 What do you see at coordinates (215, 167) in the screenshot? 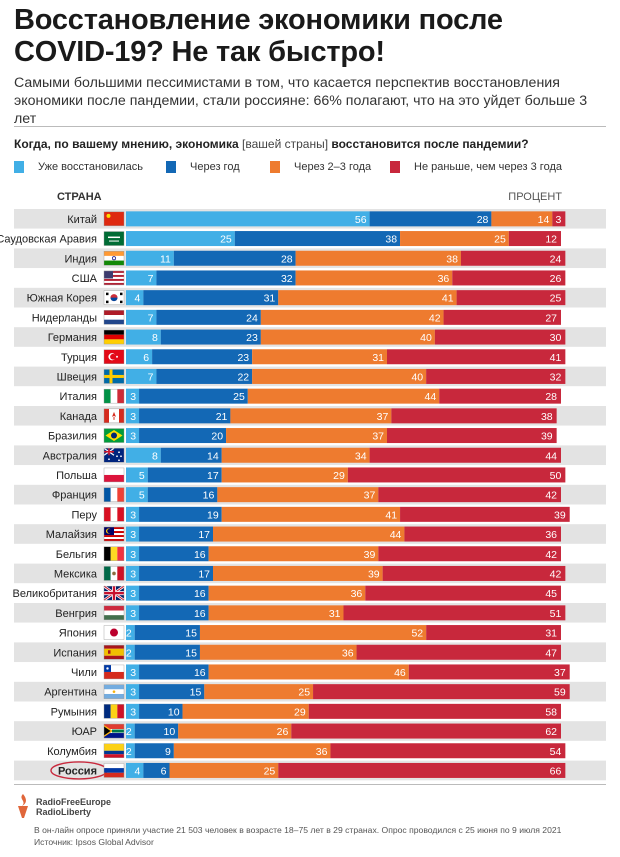
I see `legend-label-one-year: Через год` at bounding box center [215, 167].